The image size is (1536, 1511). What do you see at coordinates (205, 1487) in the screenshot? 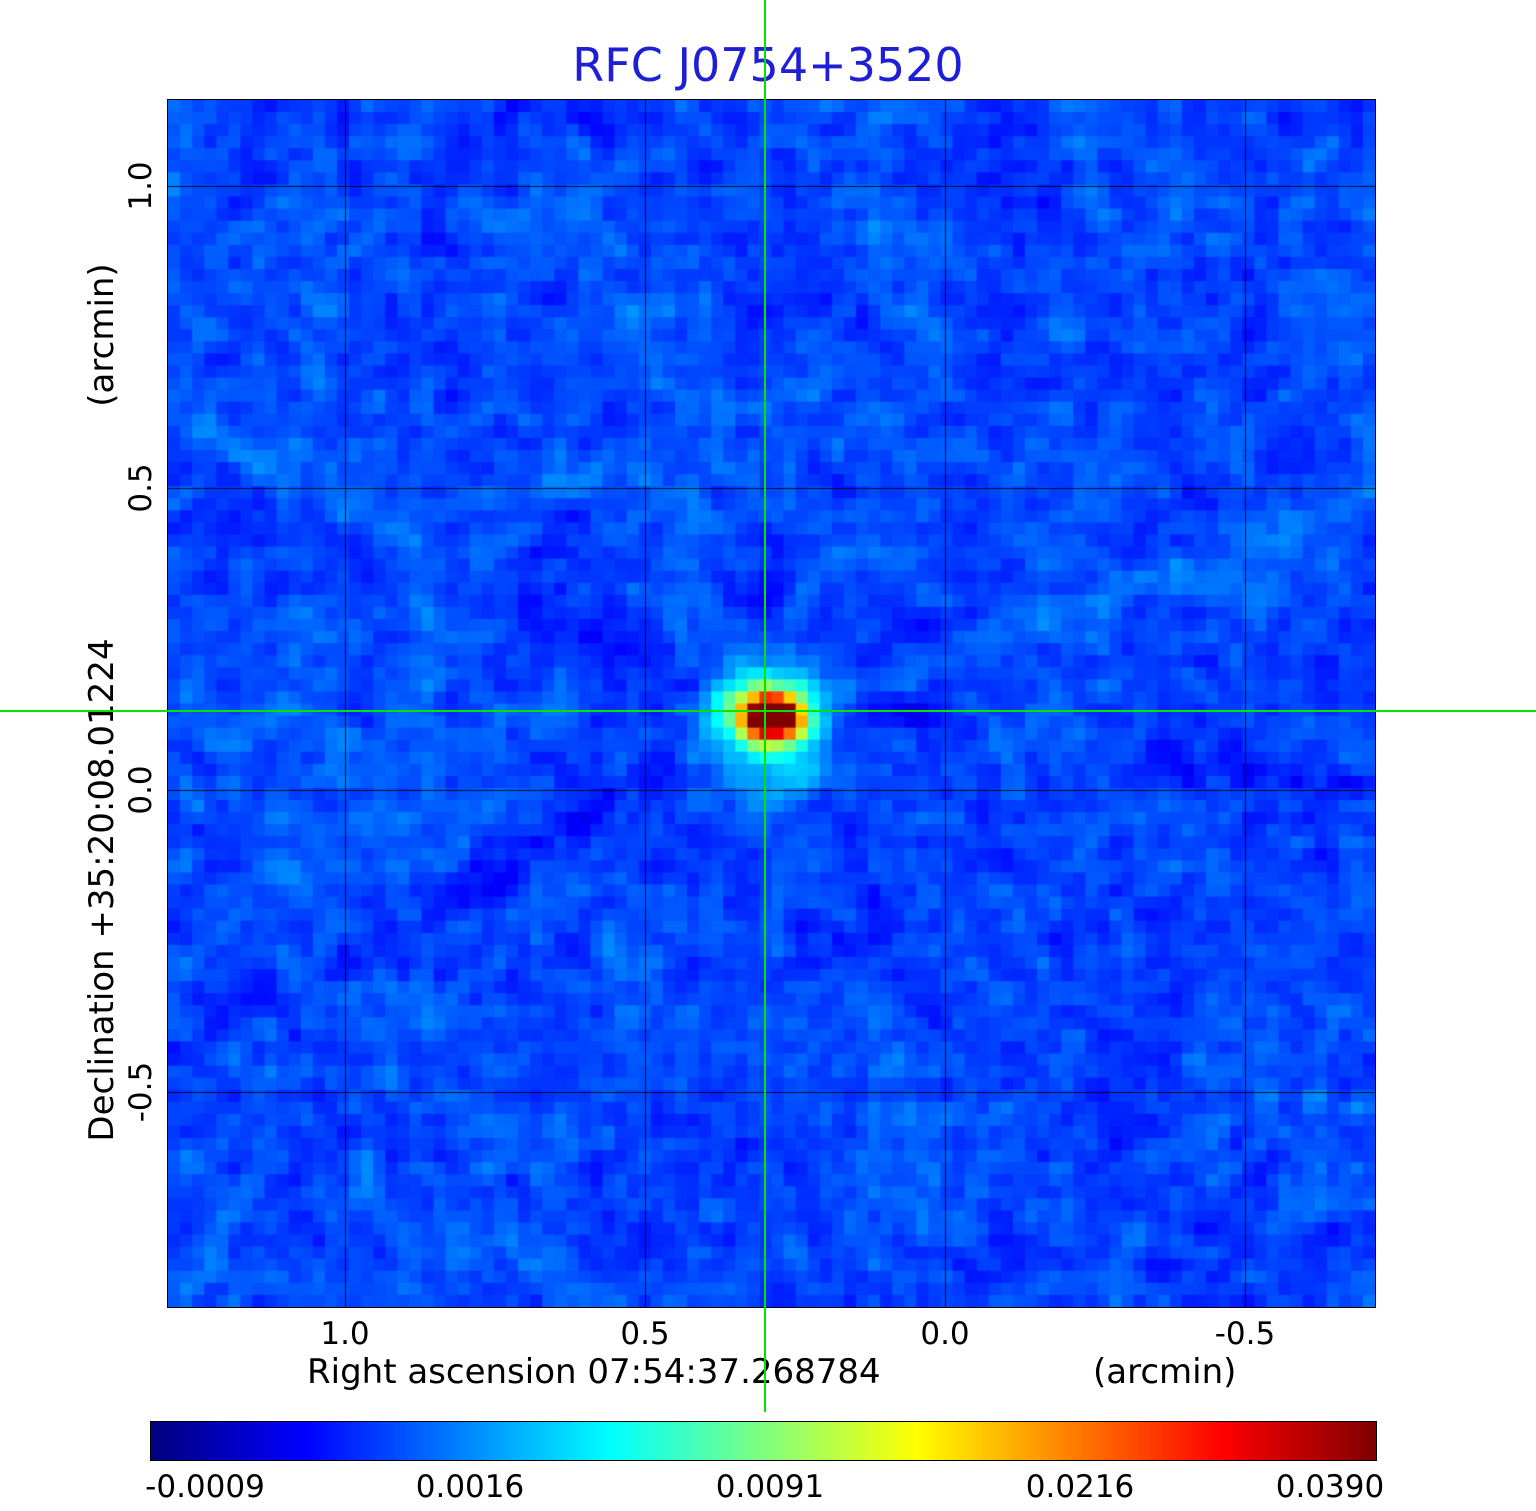
I see `colorbar-tick-label: -0.0009` at bounding box center [205, 1487].